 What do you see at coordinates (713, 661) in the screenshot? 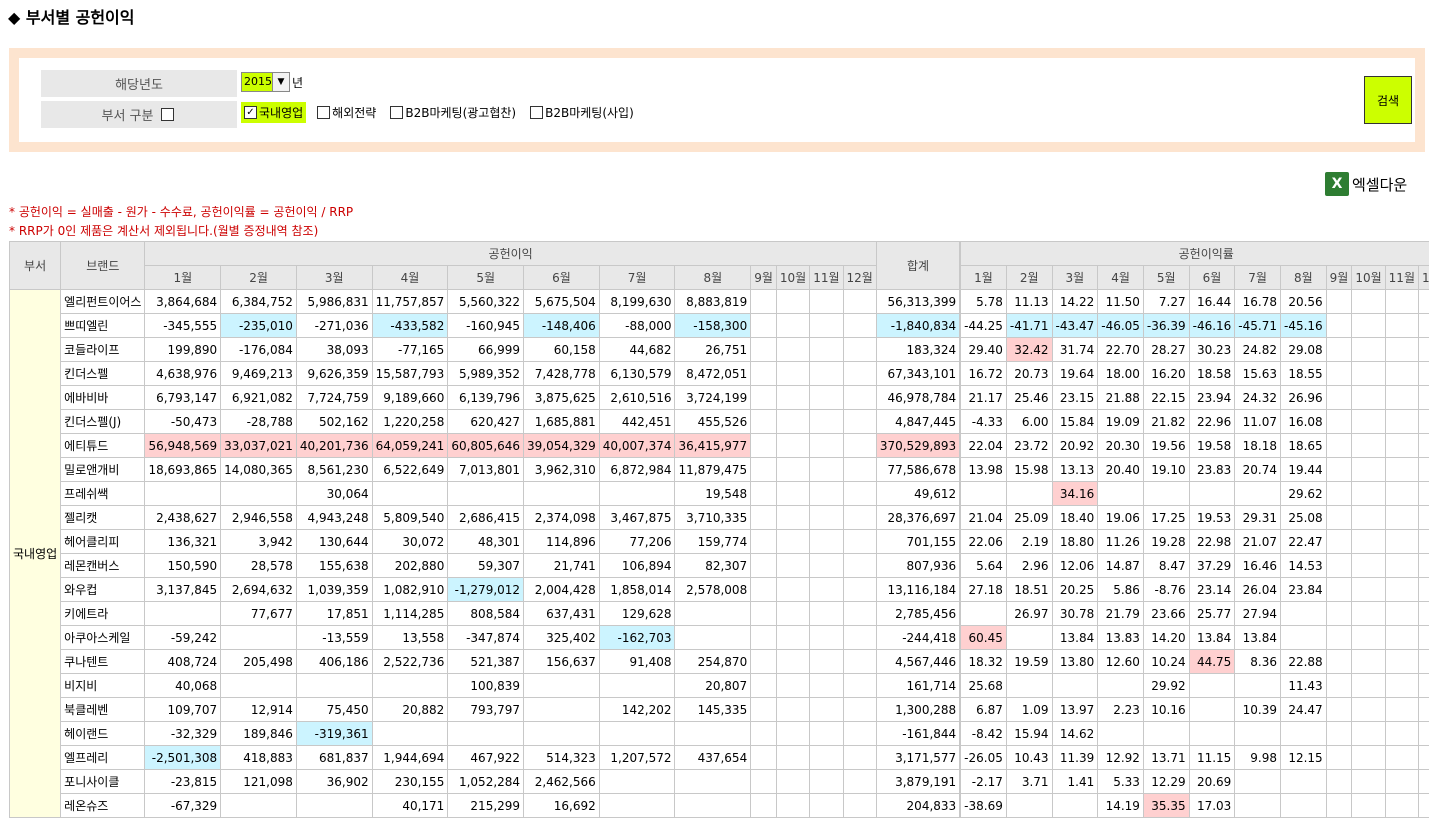
I see `profit-cell: 254,870` at bounding box center [713, 661].